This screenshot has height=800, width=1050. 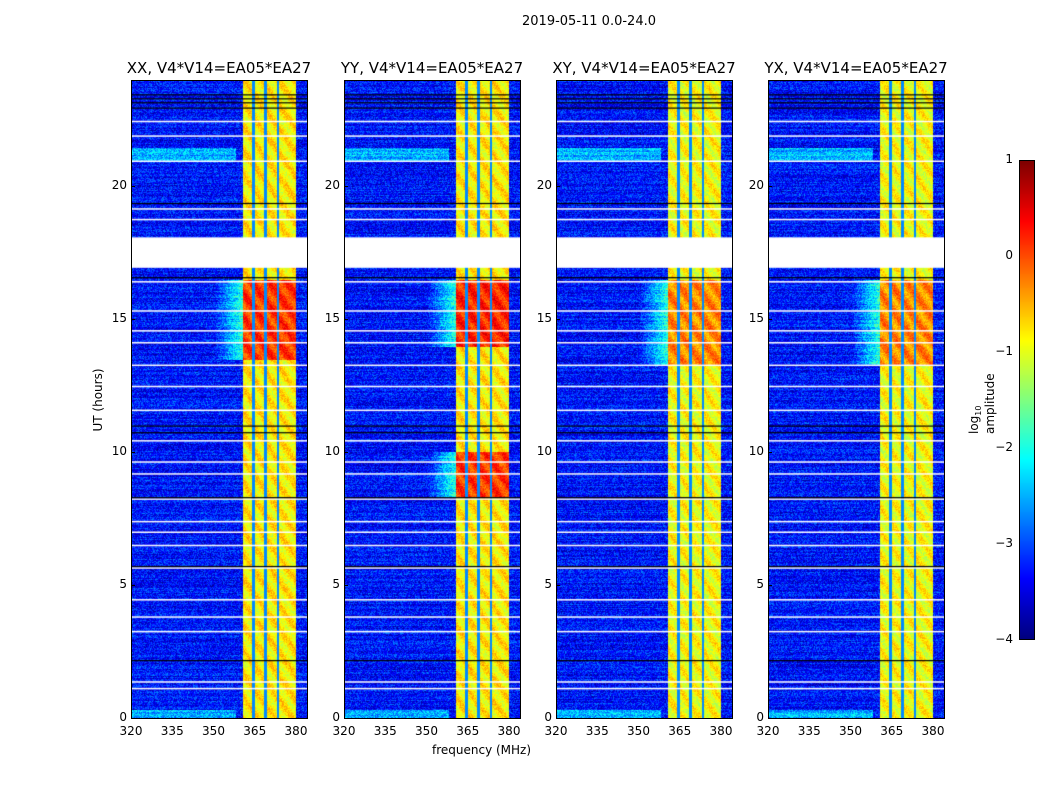 I want to click on colorbar, so click(x=1027, y=400).